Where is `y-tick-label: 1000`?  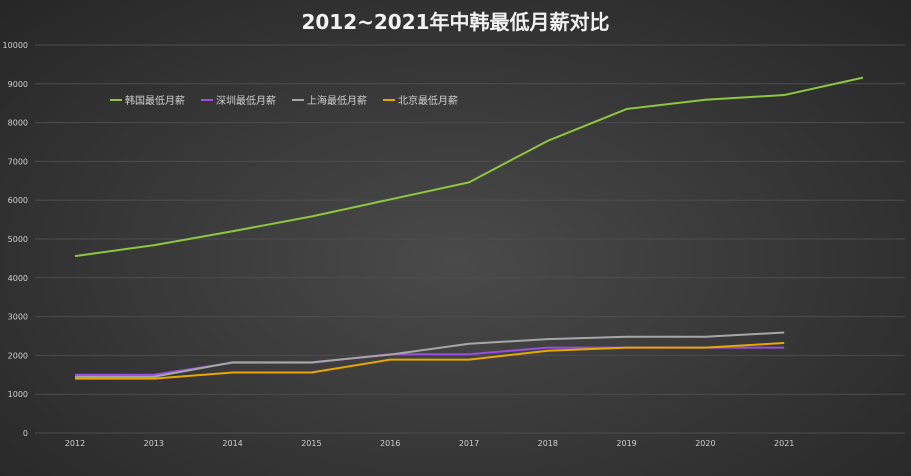 y-tick-label: 1000 is located at coordinates (18, 394).